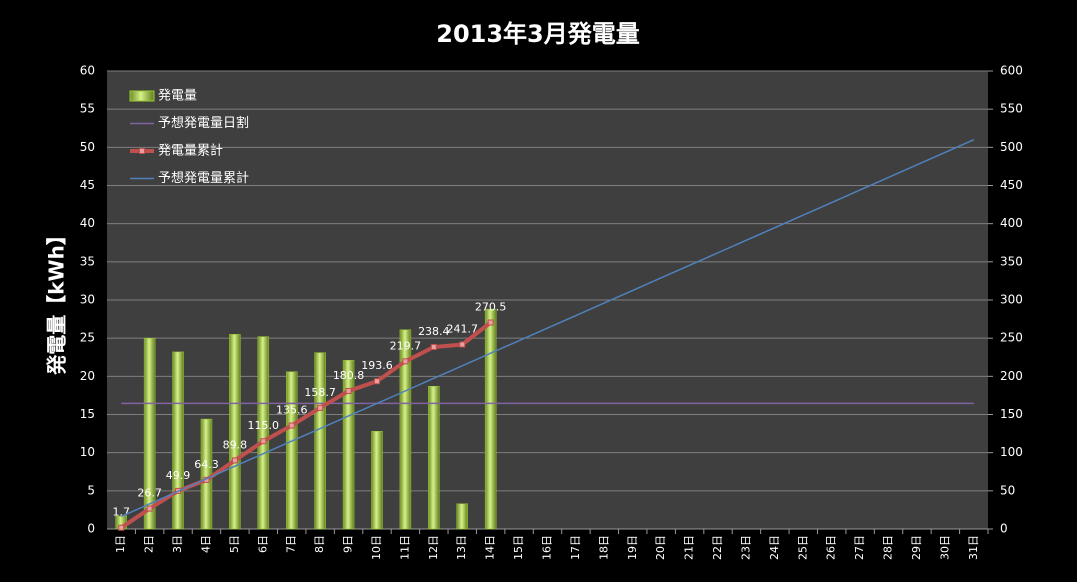  What do you see at coordinates (689, 547) in the screenshot?
I see `x-tick-label: 21日` at bounding box center [689, 547].